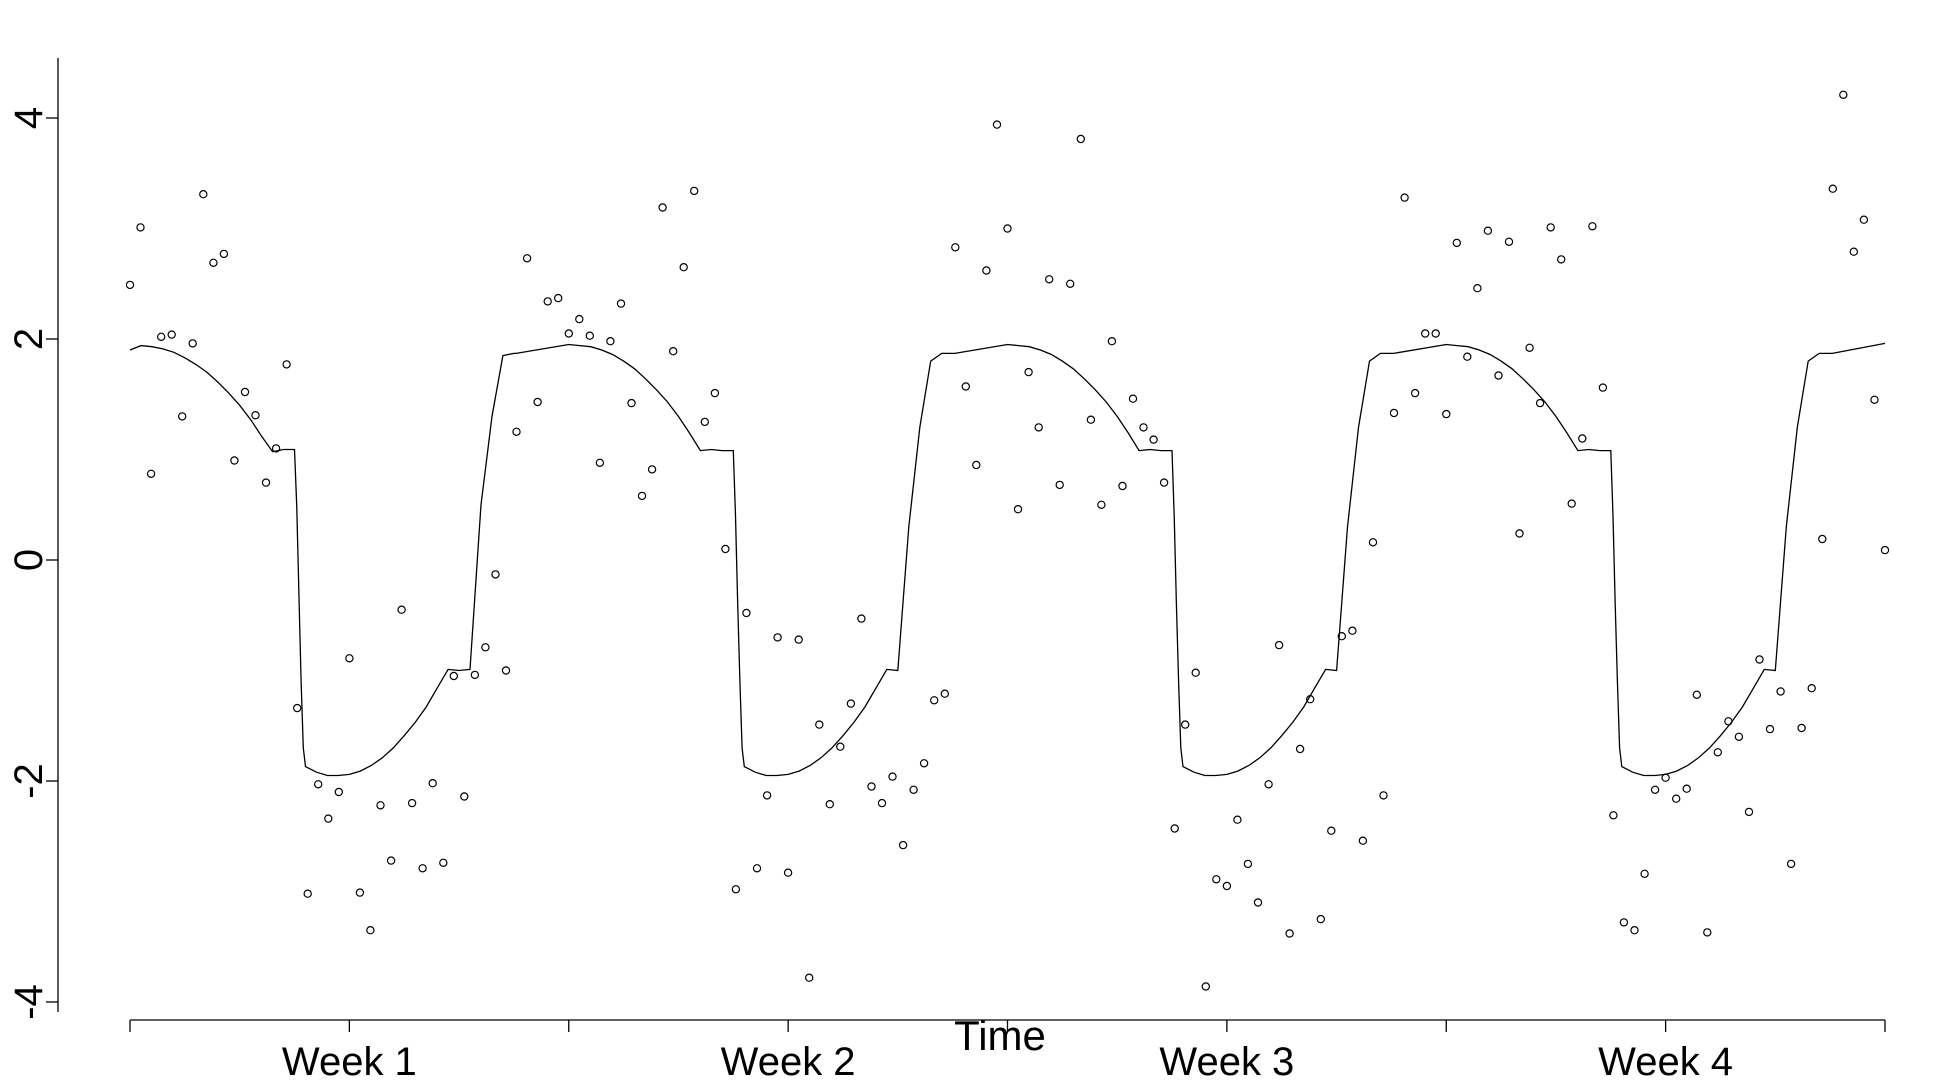  I want to click on x-tick-label: Week 4, so click(1665, 1060).